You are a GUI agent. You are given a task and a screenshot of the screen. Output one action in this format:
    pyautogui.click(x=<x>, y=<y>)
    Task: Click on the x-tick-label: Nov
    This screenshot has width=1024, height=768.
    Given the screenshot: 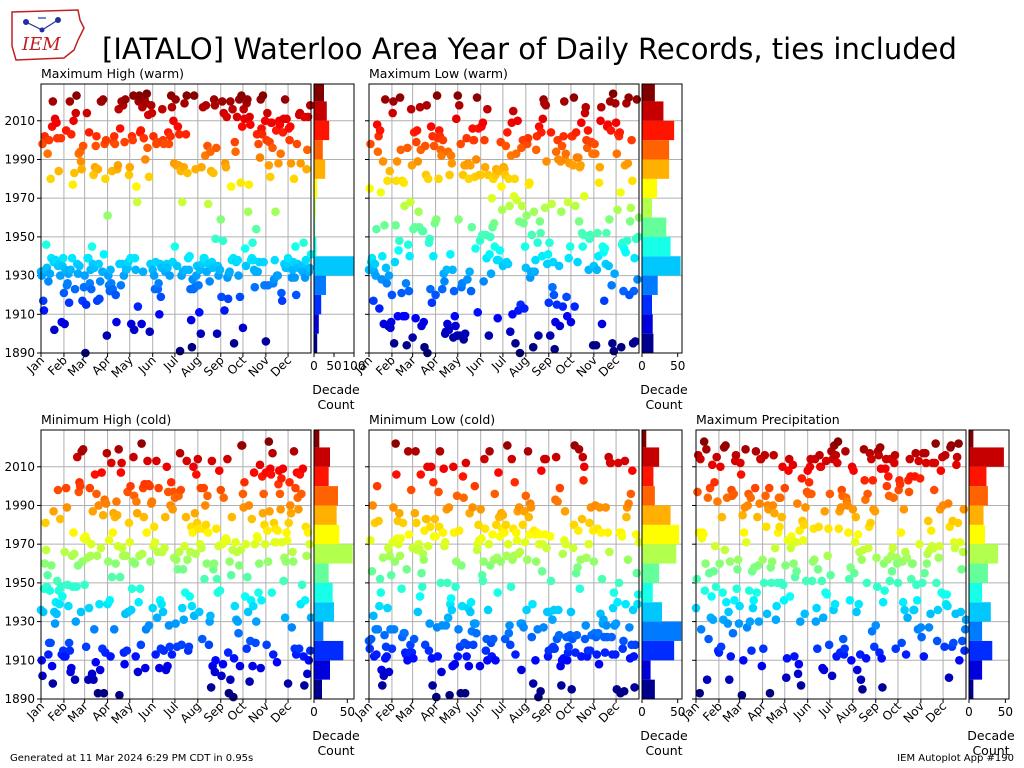 What is the action you would take?
    pyautogui.click(x=914, y=712)
    